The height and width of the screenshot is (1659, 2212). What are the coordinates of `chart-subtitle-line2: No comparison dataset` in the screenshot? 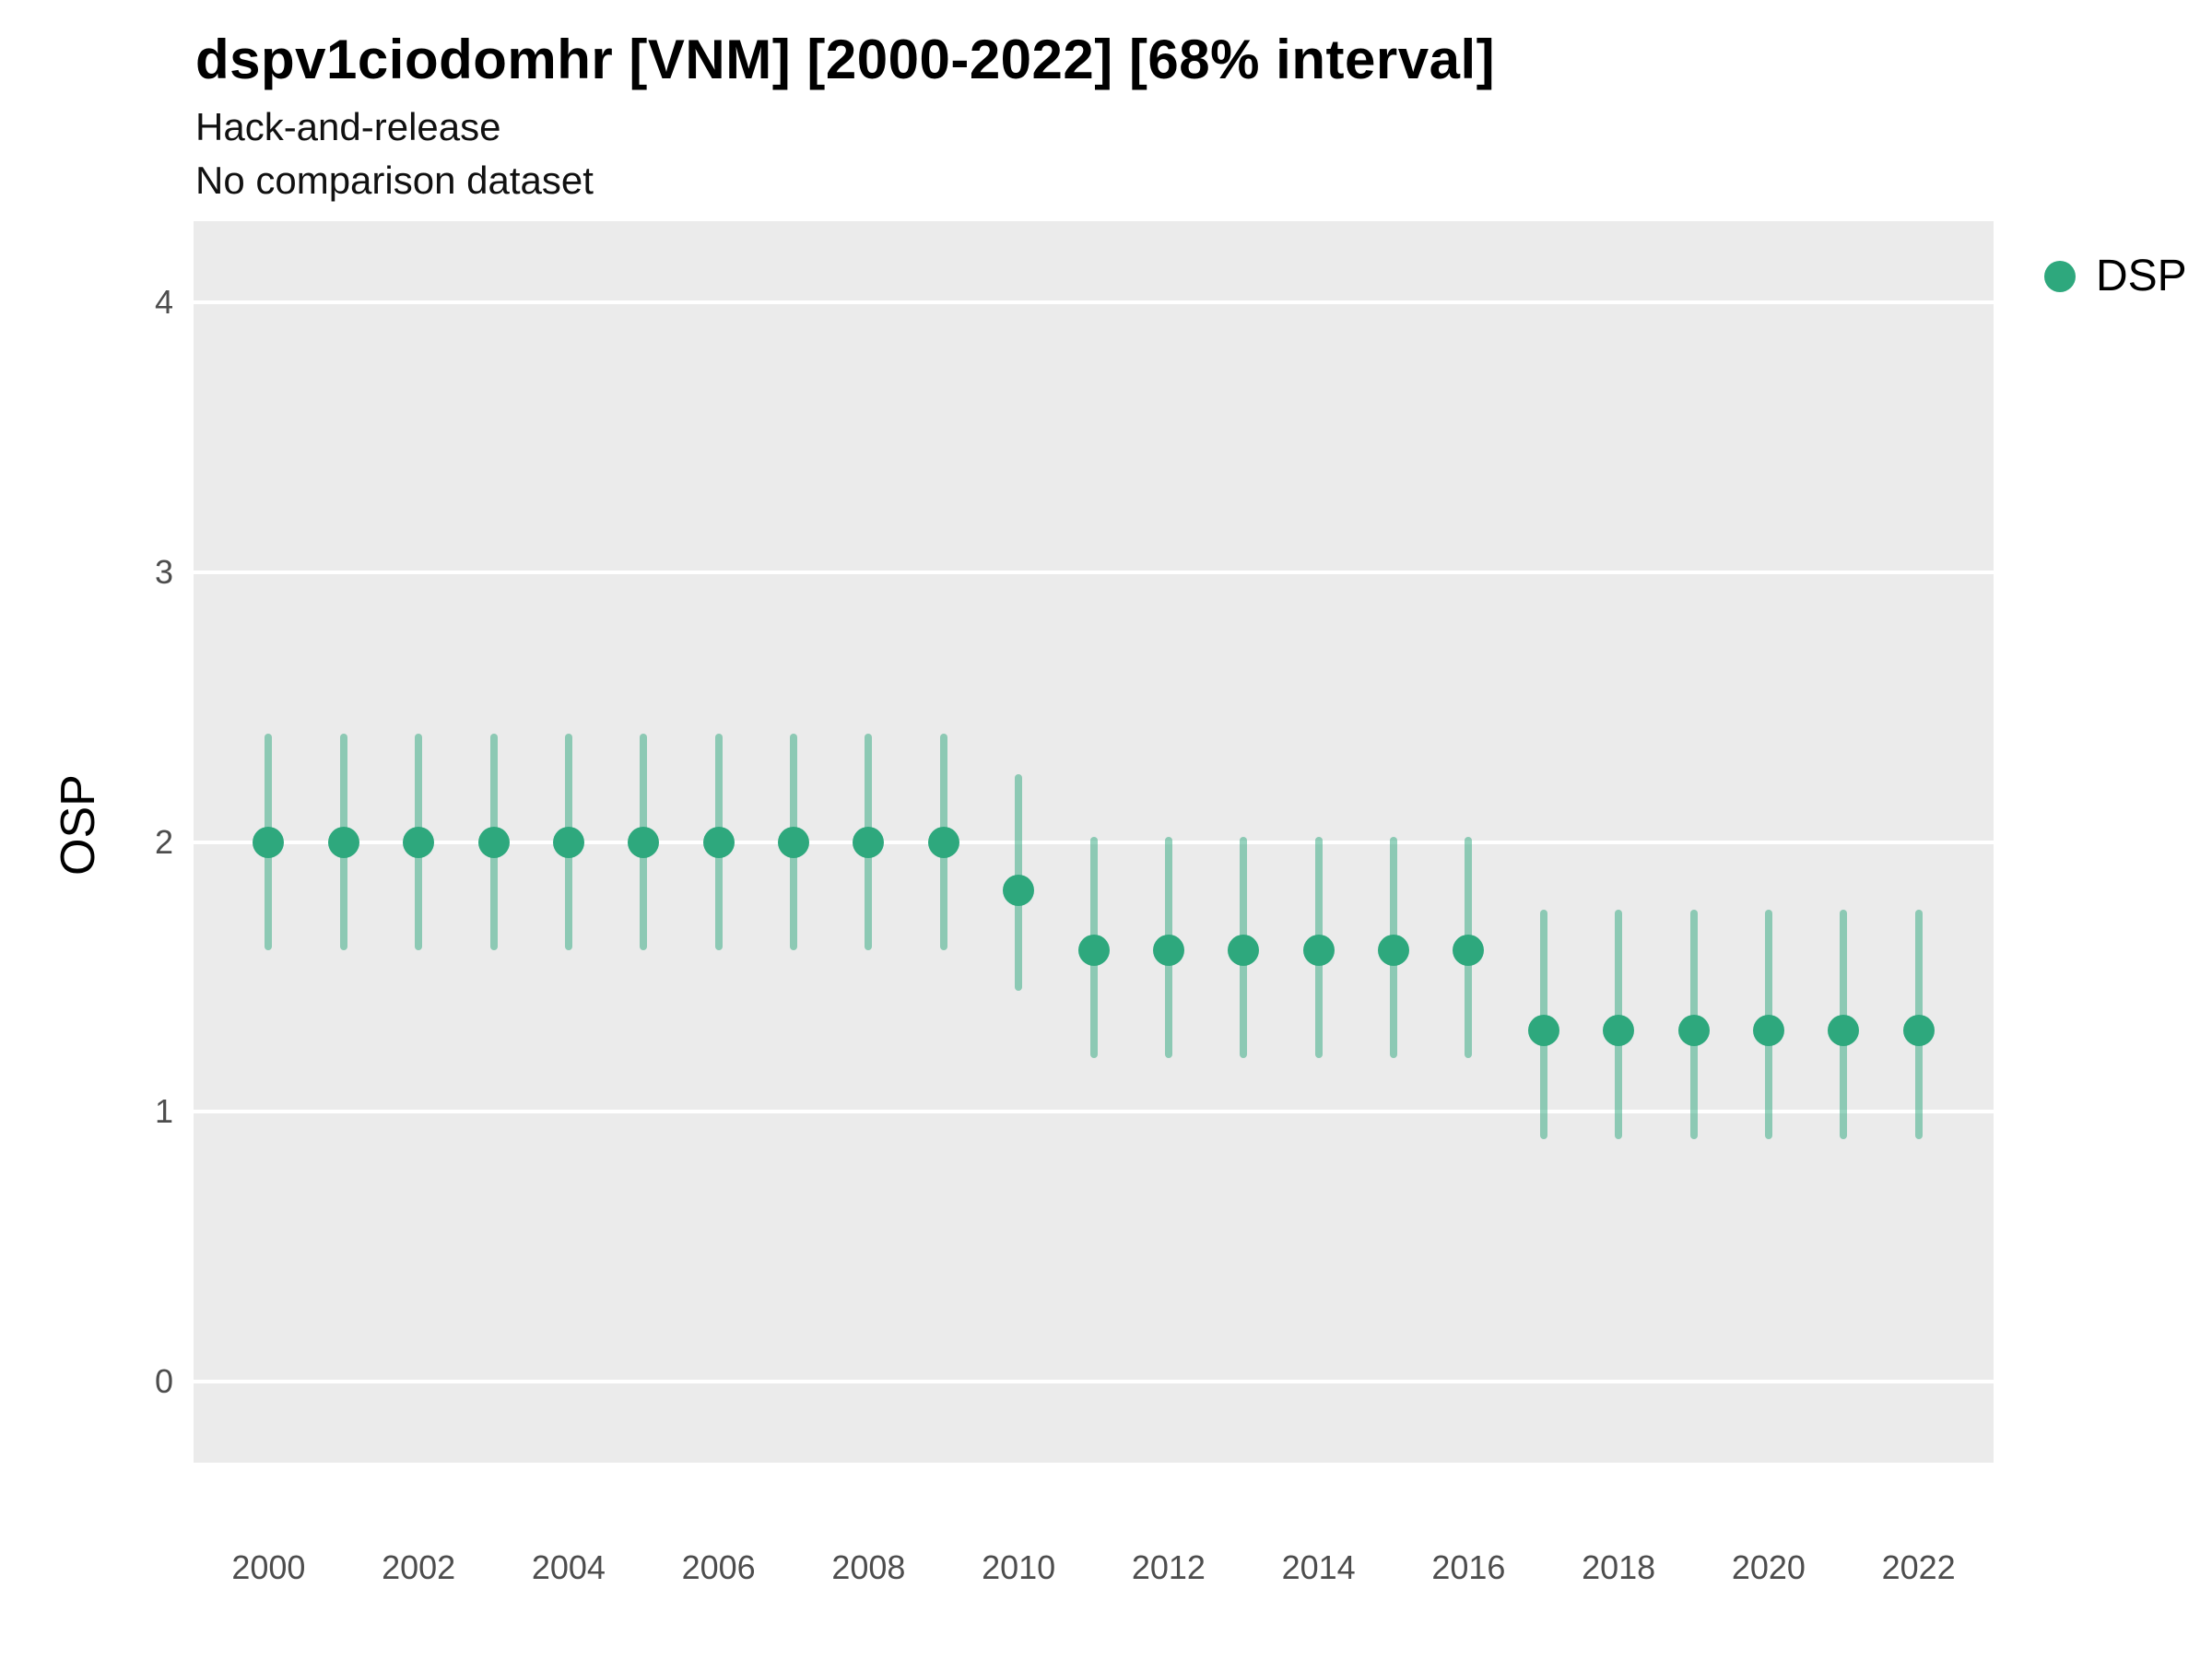 It's located at (394, 180).